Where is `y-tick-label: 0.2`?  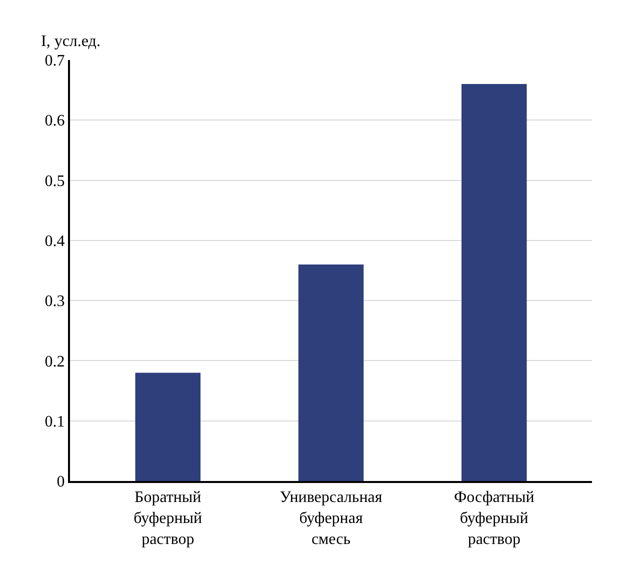 y-tick-label: 0.2 is located at coordinates (54, 361).